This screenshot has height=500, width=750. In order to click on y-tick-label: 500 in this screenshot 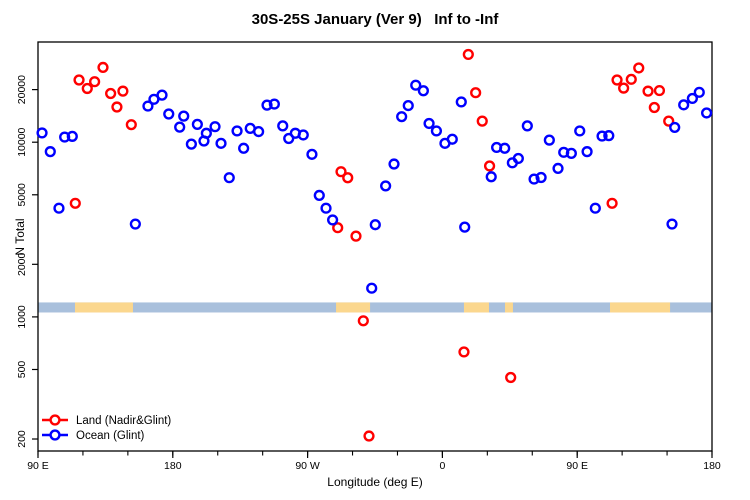, I will do `click(22, 370)`.